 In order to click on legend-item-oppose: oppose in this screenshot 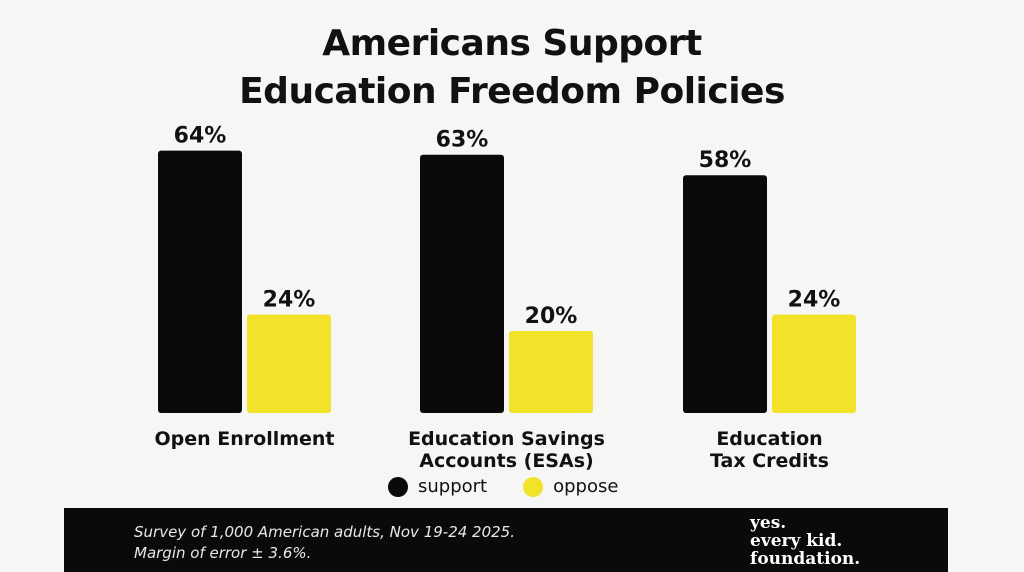, I will do `click(570, 486)`.